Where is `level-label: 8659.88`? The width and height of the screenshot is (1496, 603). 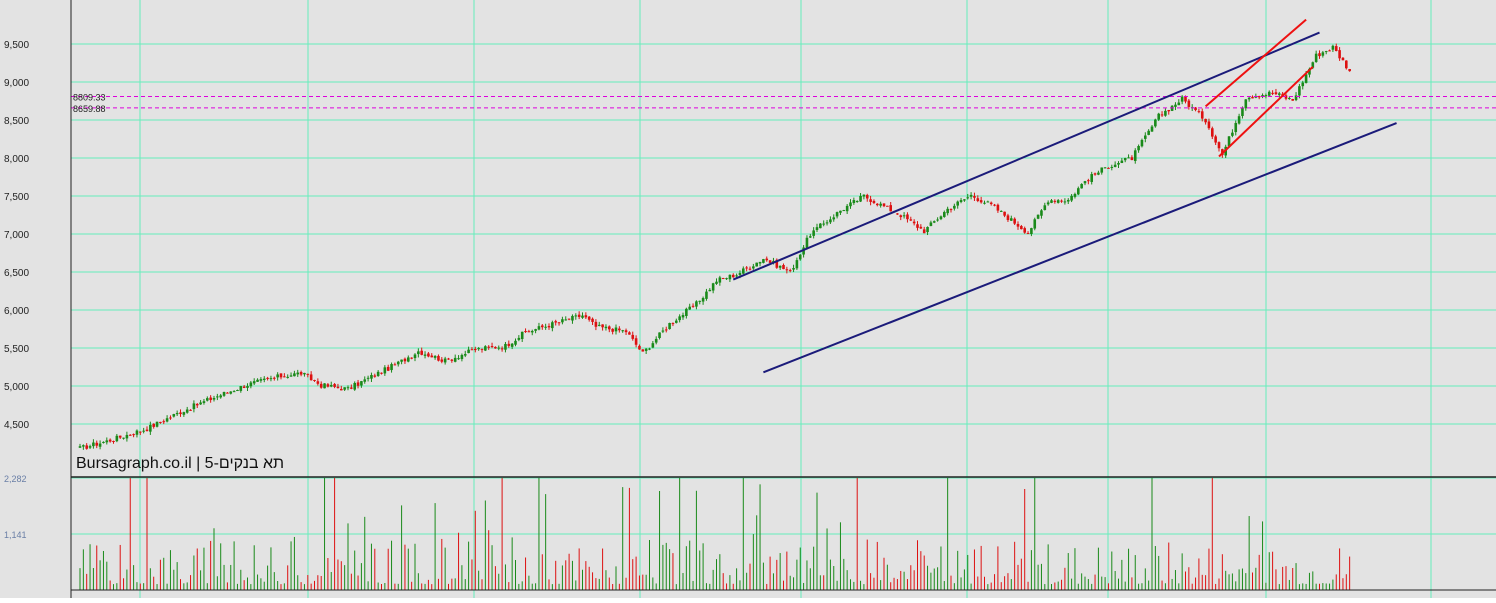 level-label: 8659.88 is located at coordinates (89, 109).